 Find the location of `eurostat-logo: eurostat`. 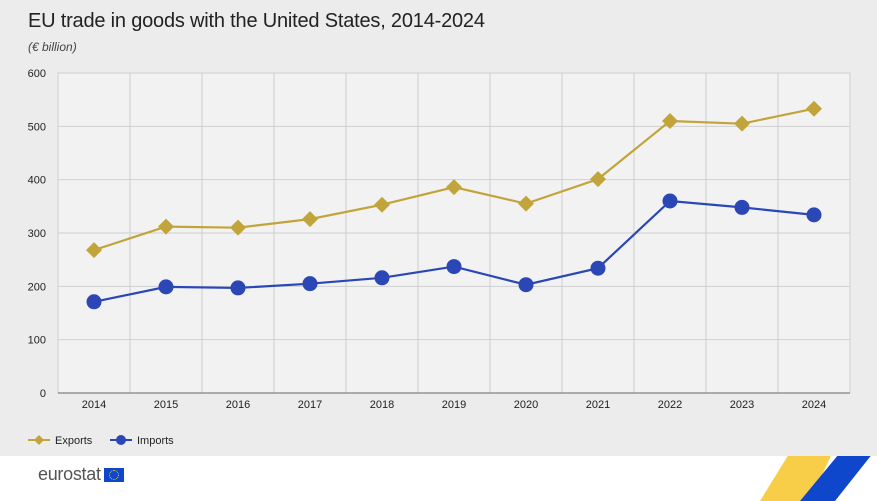

eurostat-logo: eurostat is located at coordinates (81, 474).